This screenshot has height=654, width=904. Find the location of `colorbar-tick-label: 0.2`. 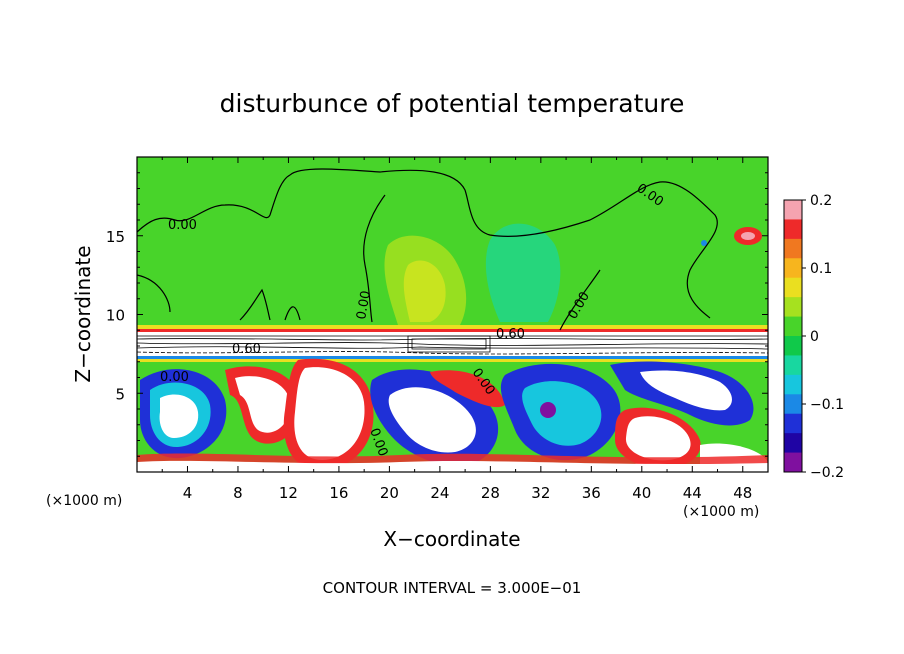

colorbar-tick-label: 0.2 is located at coordinates (821, 201).